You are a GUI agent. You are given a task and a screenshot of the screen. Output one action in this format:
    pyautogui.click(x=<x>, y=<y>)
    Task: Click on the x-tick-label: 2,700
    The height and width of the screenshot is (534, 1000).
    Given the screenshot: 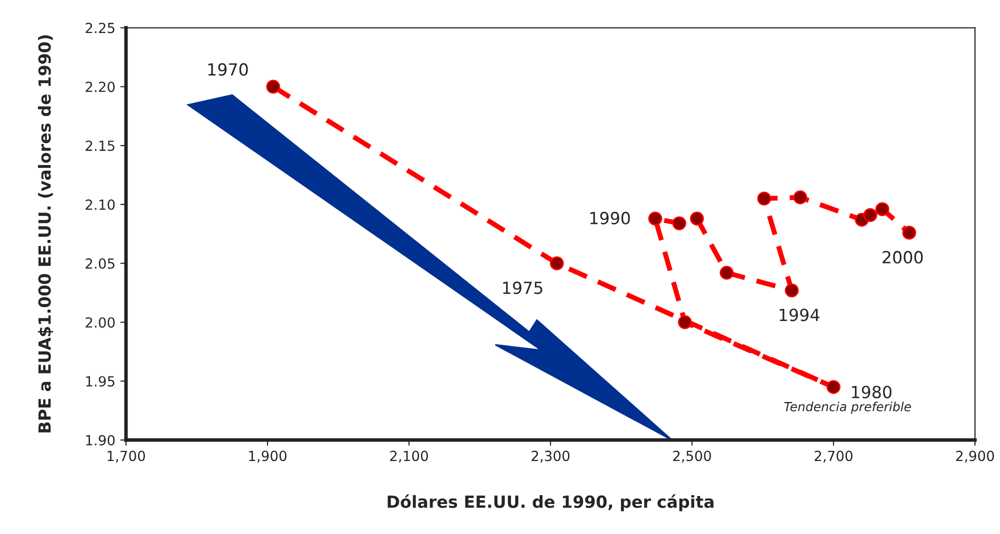 What is the action you would take?
    pyautogui.click(x=833, y=456)
    